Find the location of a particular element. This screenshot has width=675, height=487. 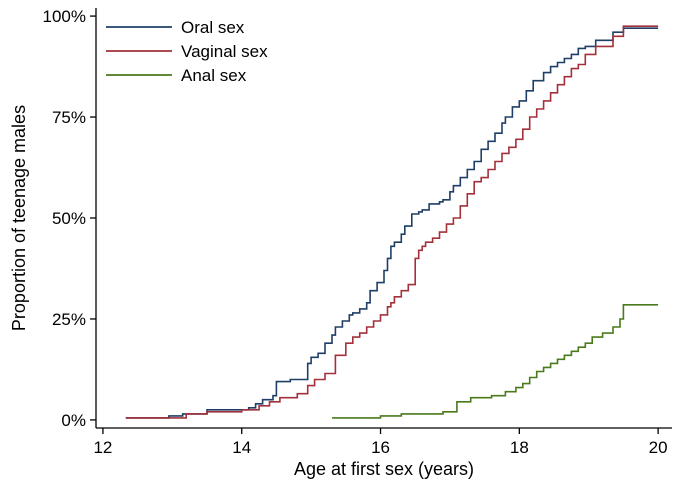

legend-label-anal-sex: Anal sex is located at coordinates (214, 75).